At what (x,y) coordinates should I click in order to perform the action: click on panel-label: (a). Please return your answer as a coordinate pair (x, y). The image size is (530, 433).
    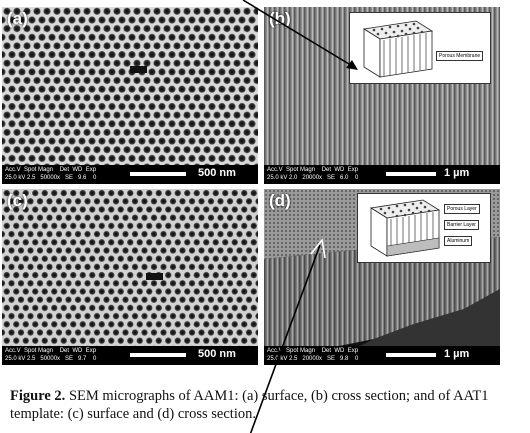
    Looking at the image, I should click on (17, 18).